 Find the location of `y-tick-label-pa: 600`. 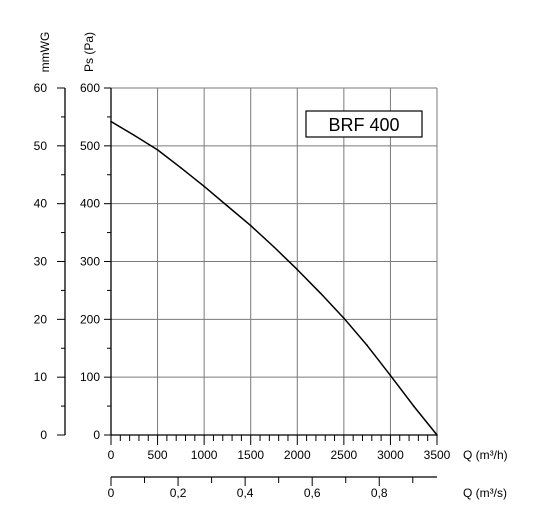

y-tick-label-pa: 600 is located at coordinates (90, 88).